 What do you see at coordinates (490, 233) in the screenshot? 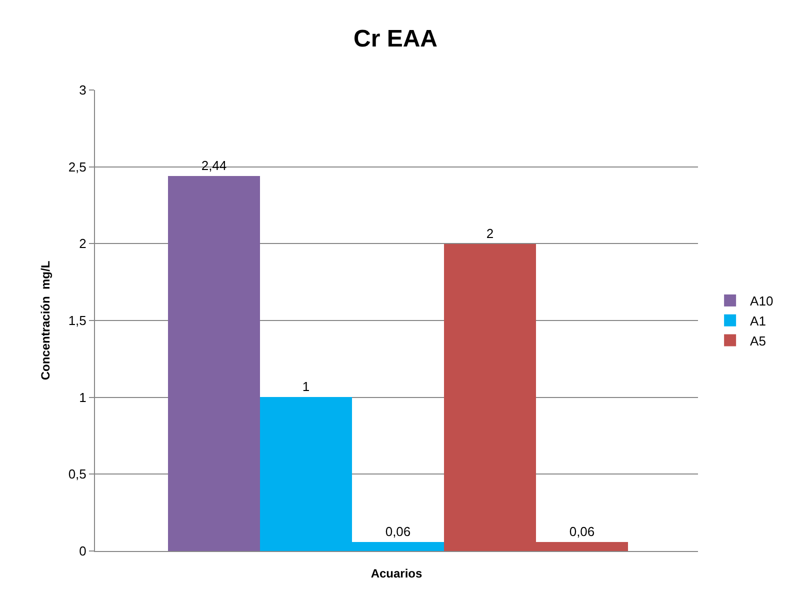
I see `data-label: 2` at bounding box center [490, 233].